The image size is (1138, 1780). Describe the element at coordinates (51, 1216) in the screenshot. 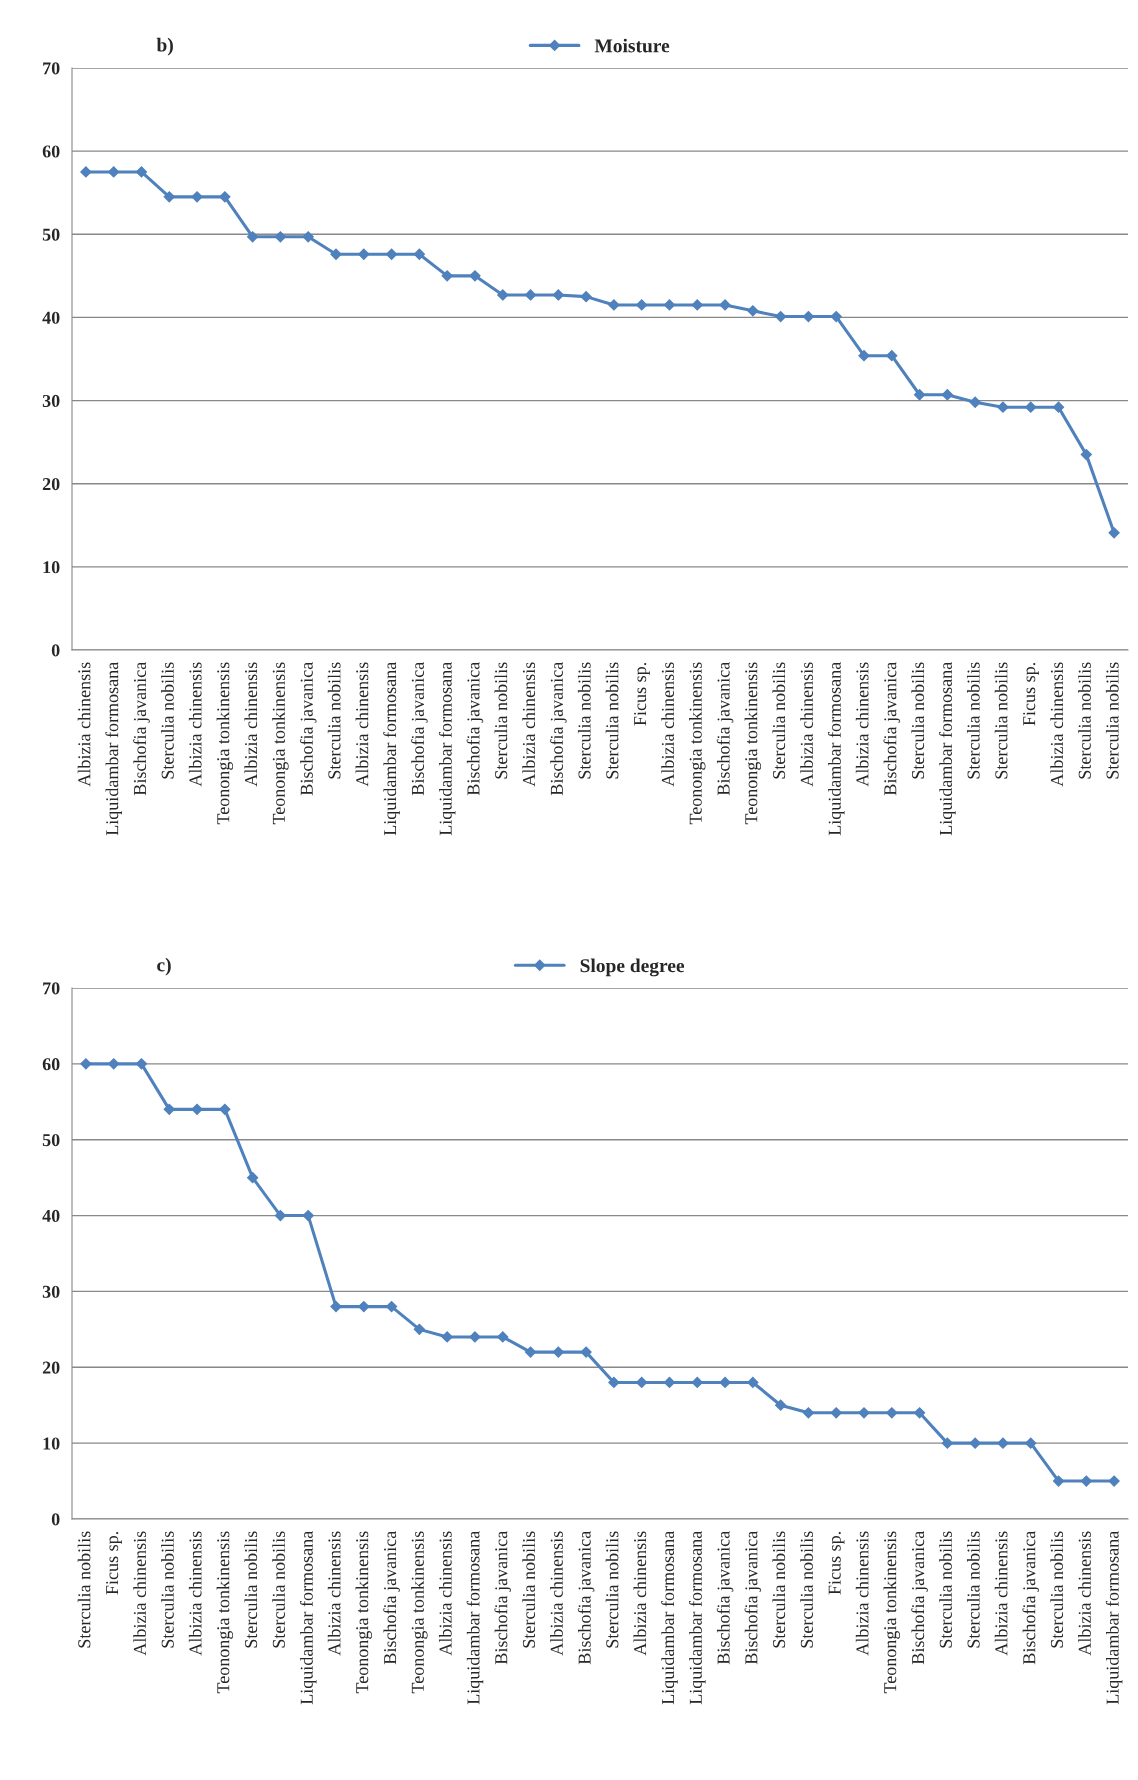

I see `y-tick-label: 40` at that location.